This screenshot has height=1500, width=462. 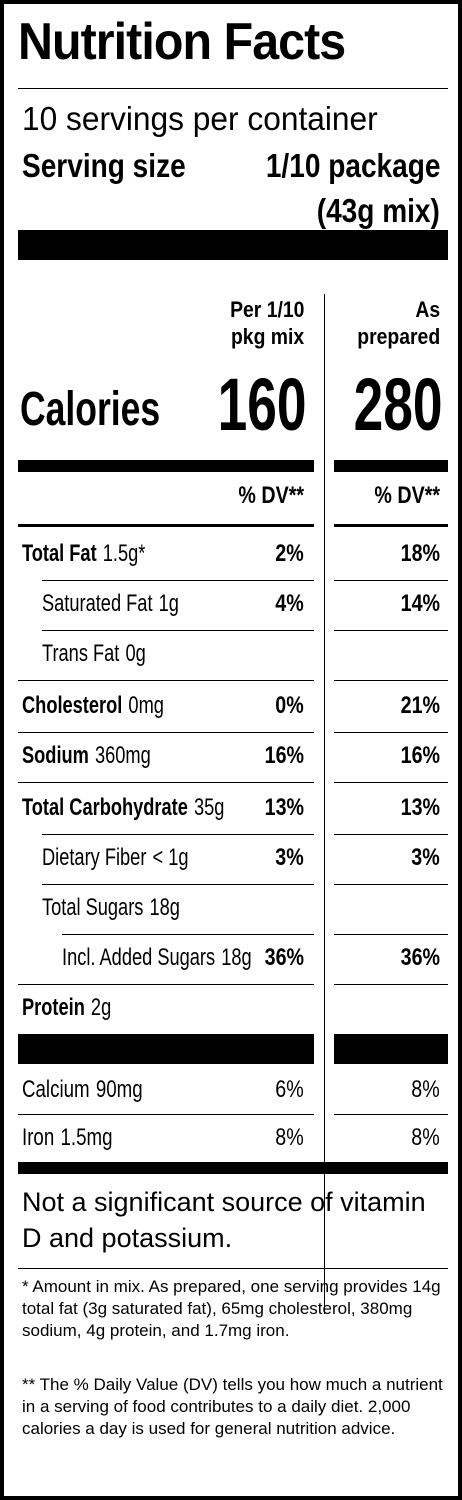 What do you see at coordinates (93, 907) in the screenshot?
I see `nutrient-label: Total Sugars` at bounding box center [93, 907].